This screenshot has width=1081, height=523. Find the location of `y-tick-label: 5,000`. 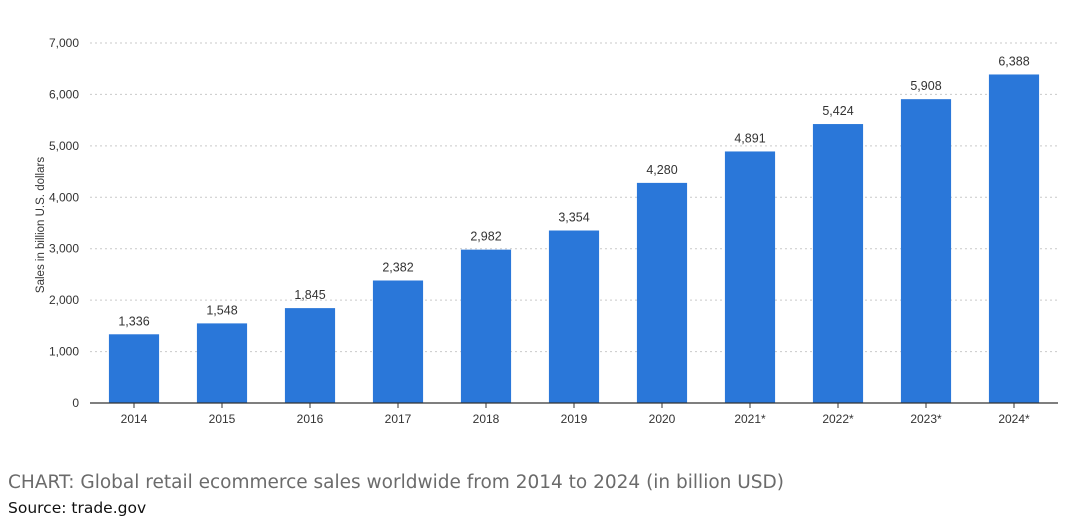

y-tick-label: 5,000 is located at coordinates (64, 146).